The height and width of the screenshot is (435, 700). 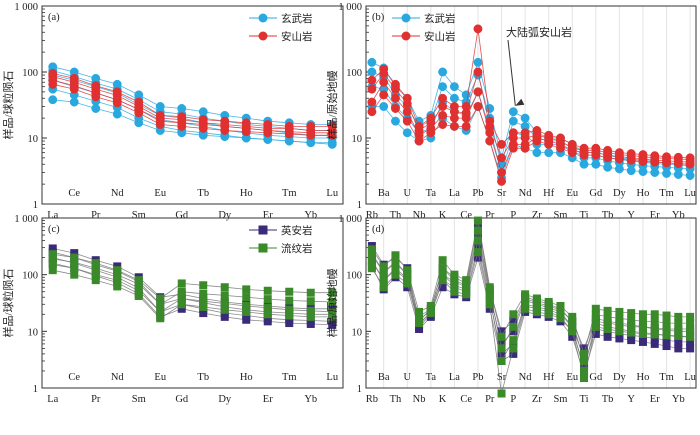 What do you see at coordinates (539, 32) in the screenshot?
I see `annotation-text: 大陆弧安山岩` at bounding box center [539, 32].